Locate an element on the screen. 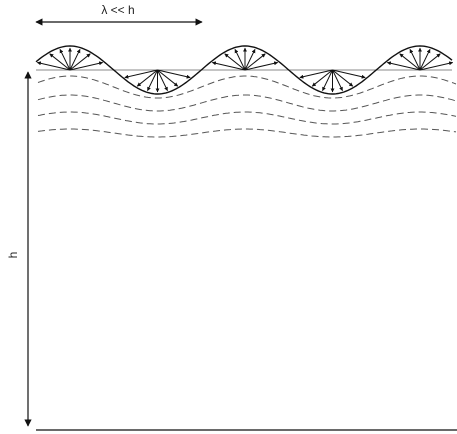 The width and height of the screenshot is (457, 434). depth-label: h is located at coordinates (13, 255).